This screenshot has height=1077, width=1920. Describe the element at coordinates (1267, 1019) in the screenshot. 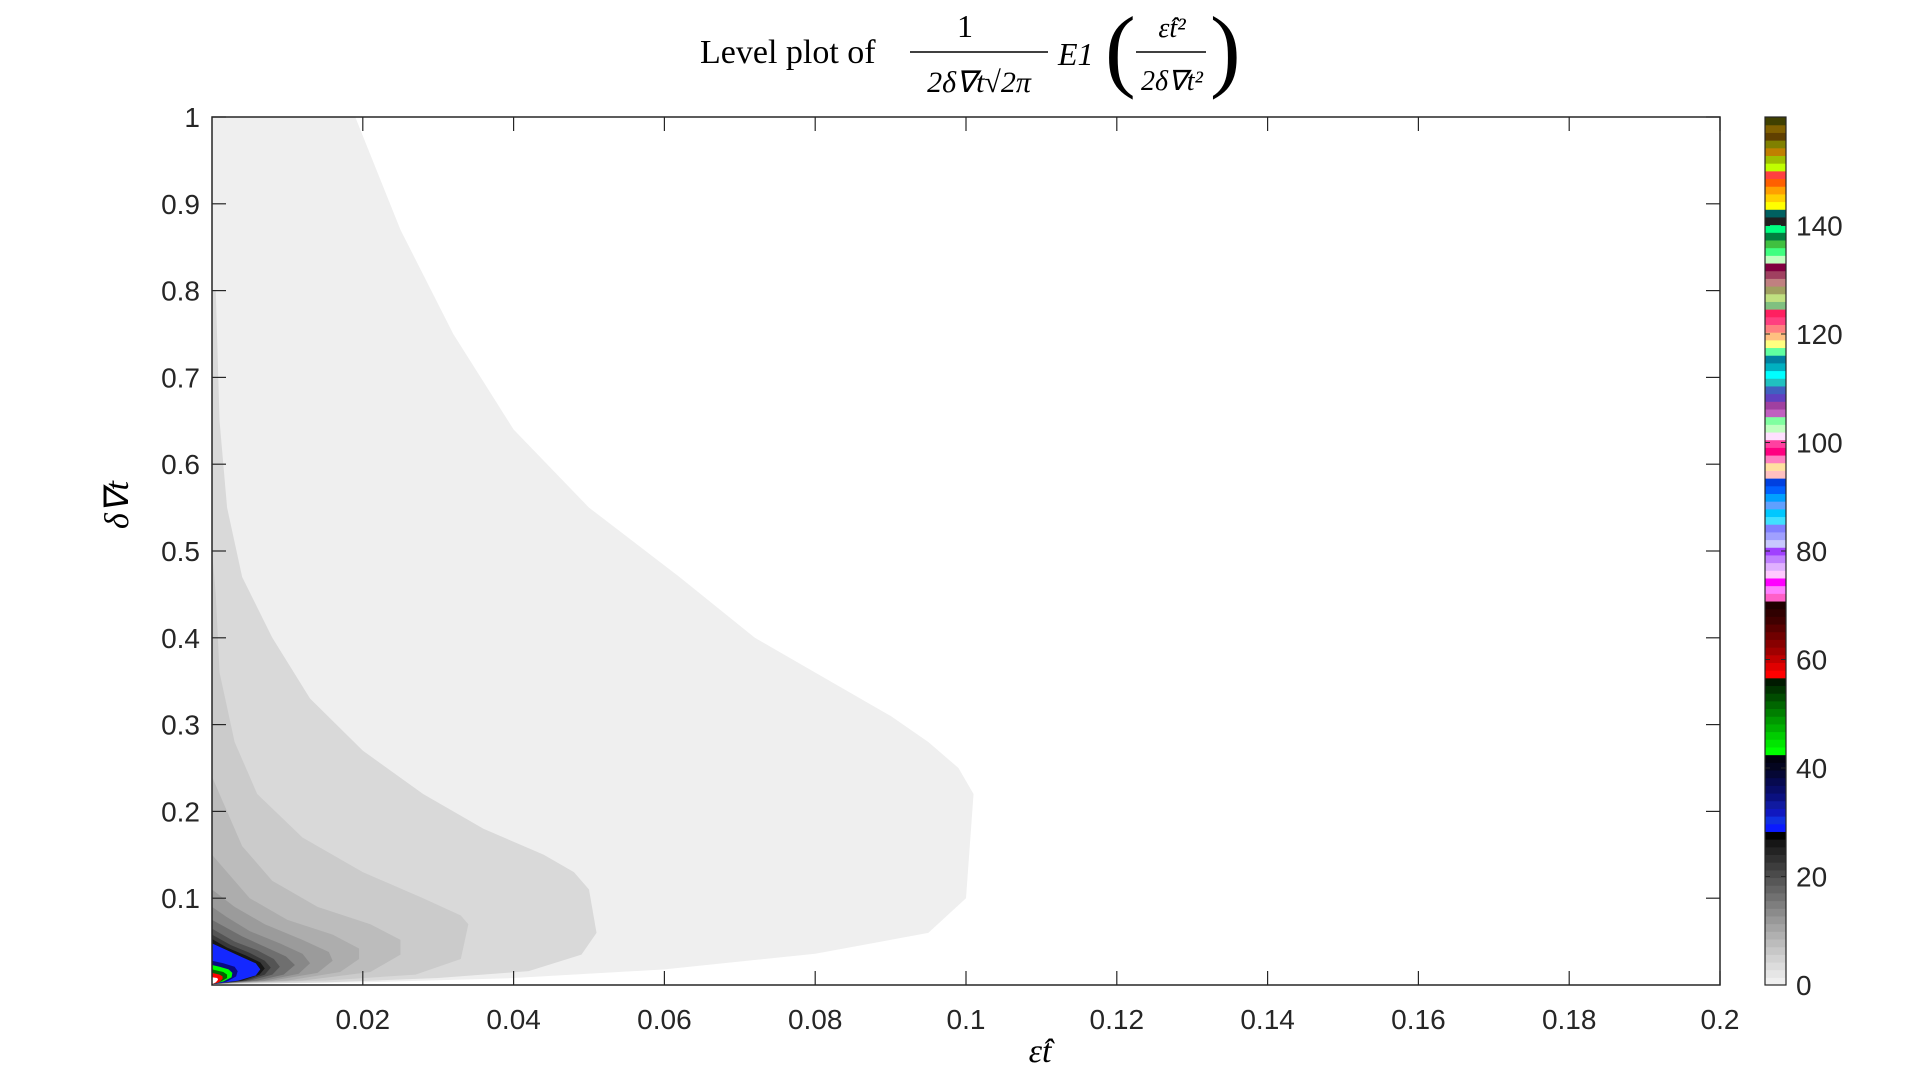

I see `x-tick-label: 0.14` at that location.